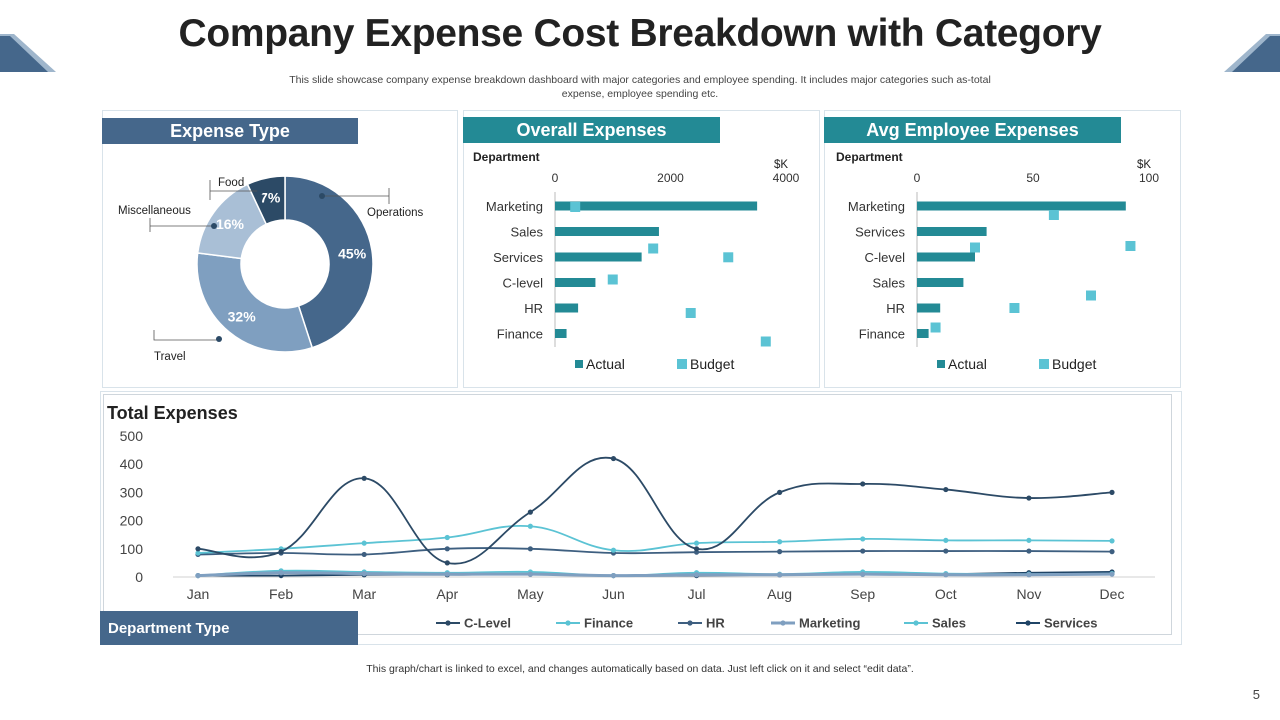 The width and height of the screenshot is (1280, 720). Describe the element at coordinates (655, 551) in the screenshot. I see `series-line-hr` at that location.